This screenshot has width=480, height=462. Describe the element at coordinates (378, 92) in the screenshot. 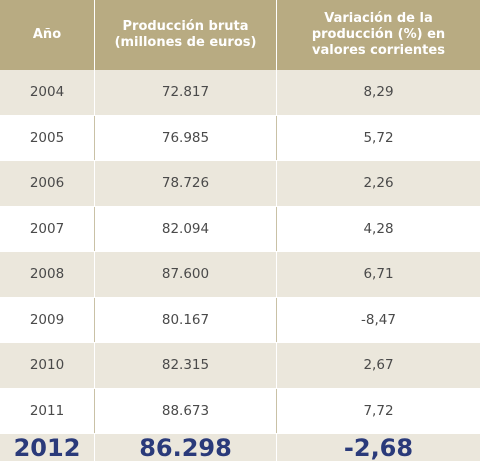

I see `cell-variation: 8,29` at that location.